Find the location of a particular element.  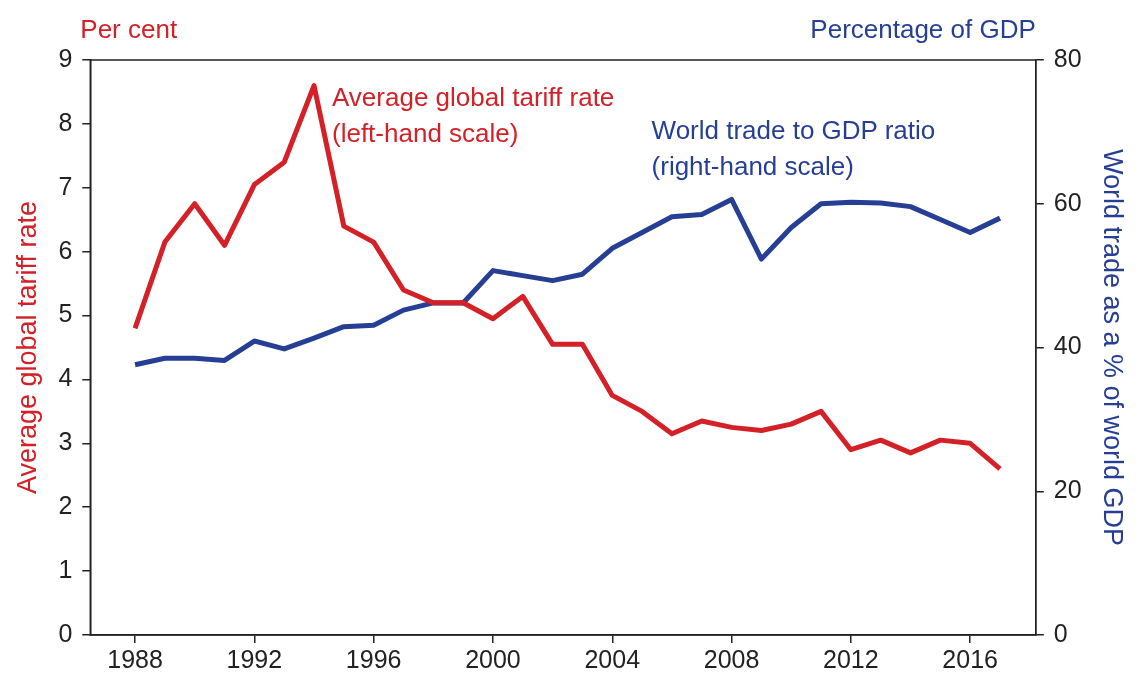

text: Per cent is located at coordinates (129, 29).